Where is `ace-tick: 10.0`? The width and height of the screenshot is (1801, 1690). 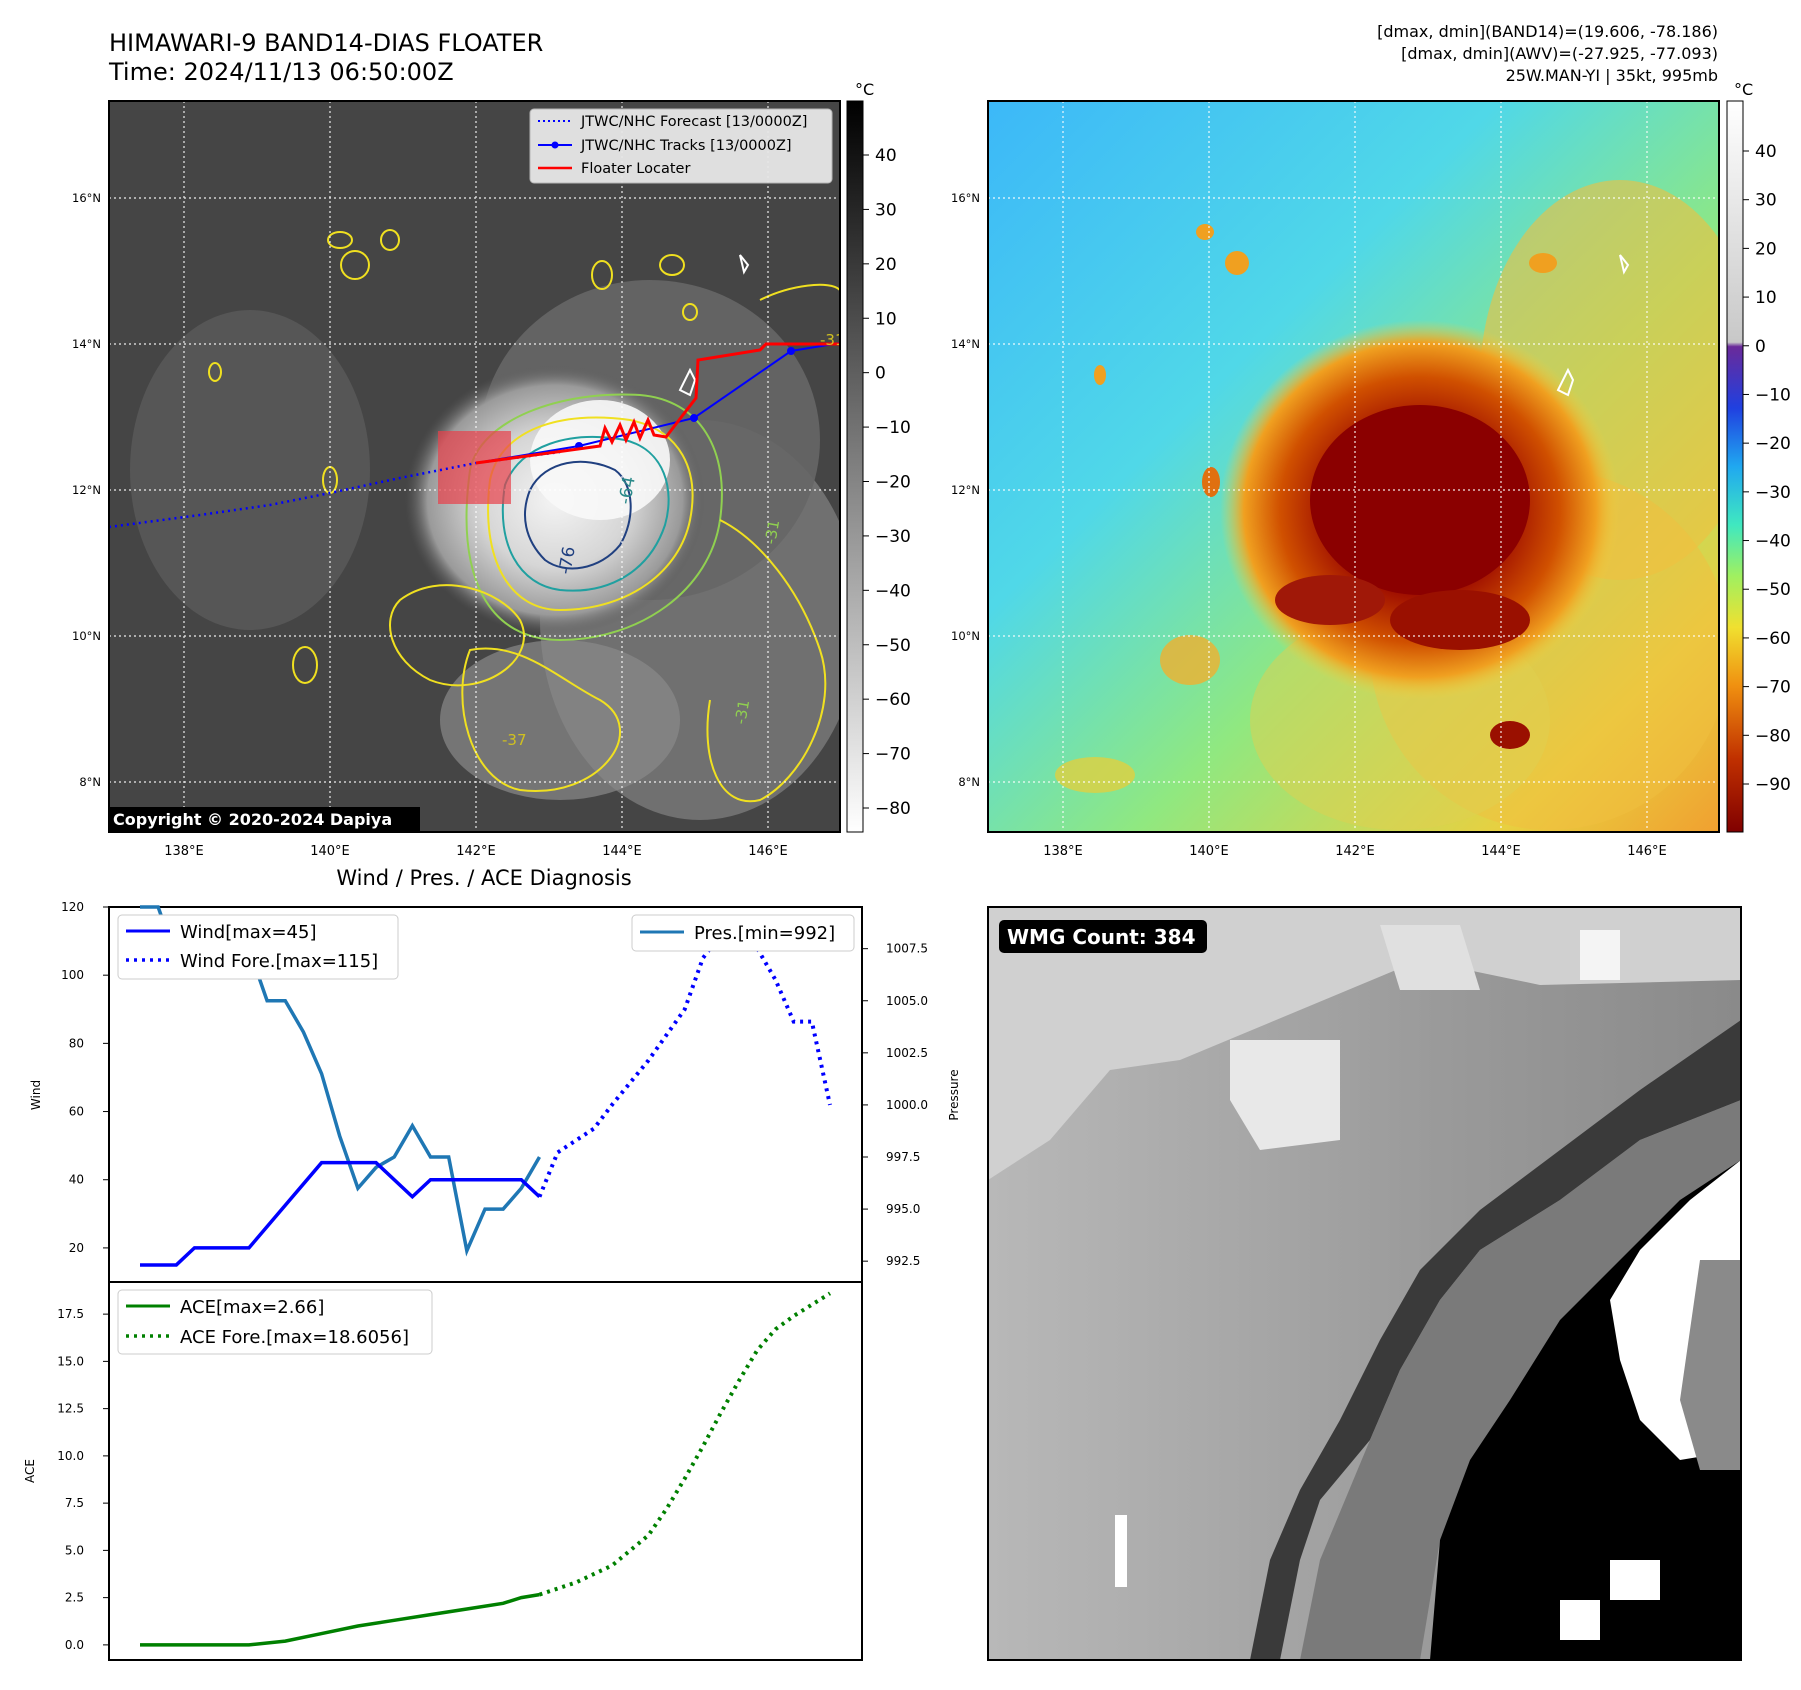
ace-tick: 10.0 is located at coordinates (70, 1456).